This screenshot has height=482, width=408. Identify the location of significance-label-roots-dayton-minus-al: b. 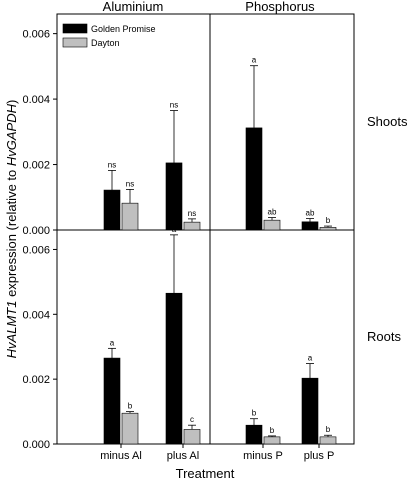
(130, 406).